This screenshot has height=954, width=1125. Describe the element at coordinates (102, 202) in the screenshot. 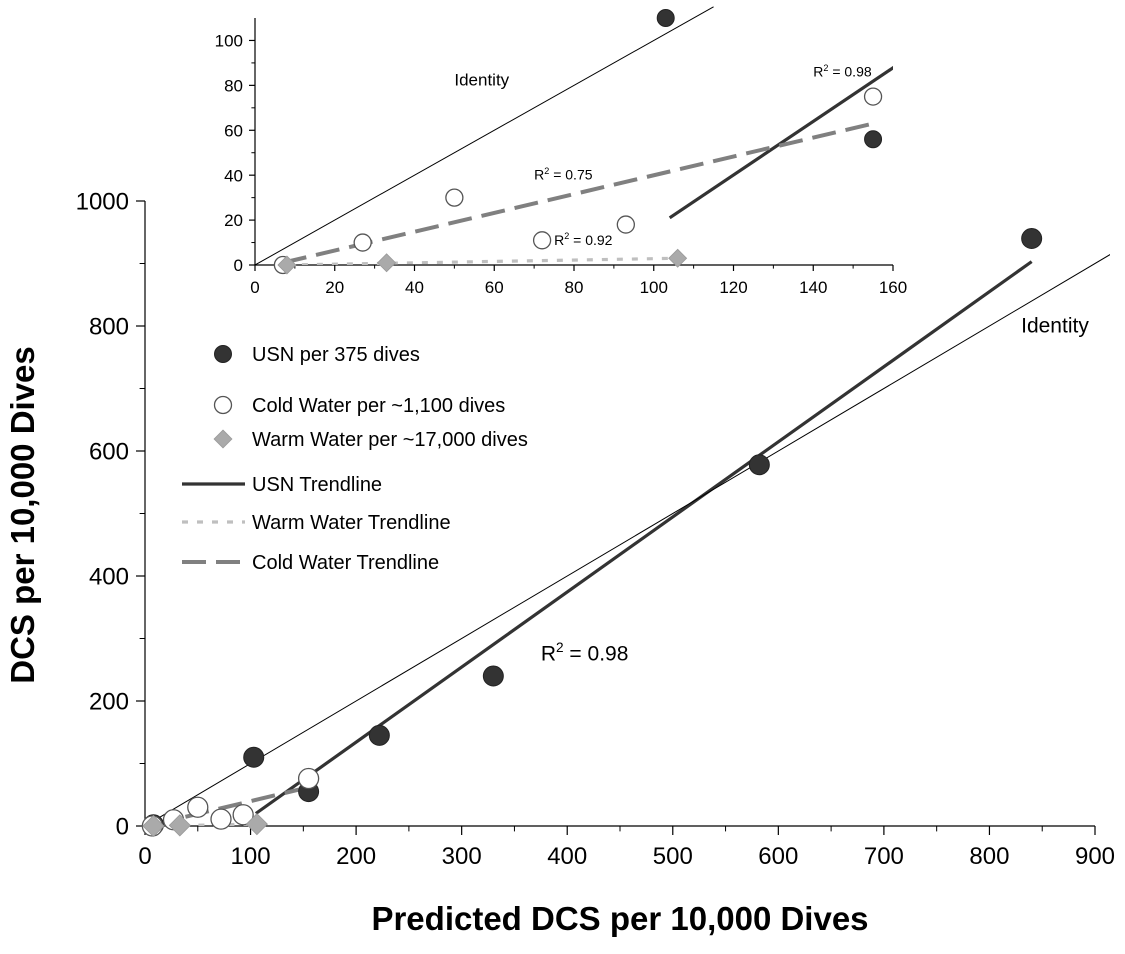

I see `main-y-tick-label: 1000` at that location.